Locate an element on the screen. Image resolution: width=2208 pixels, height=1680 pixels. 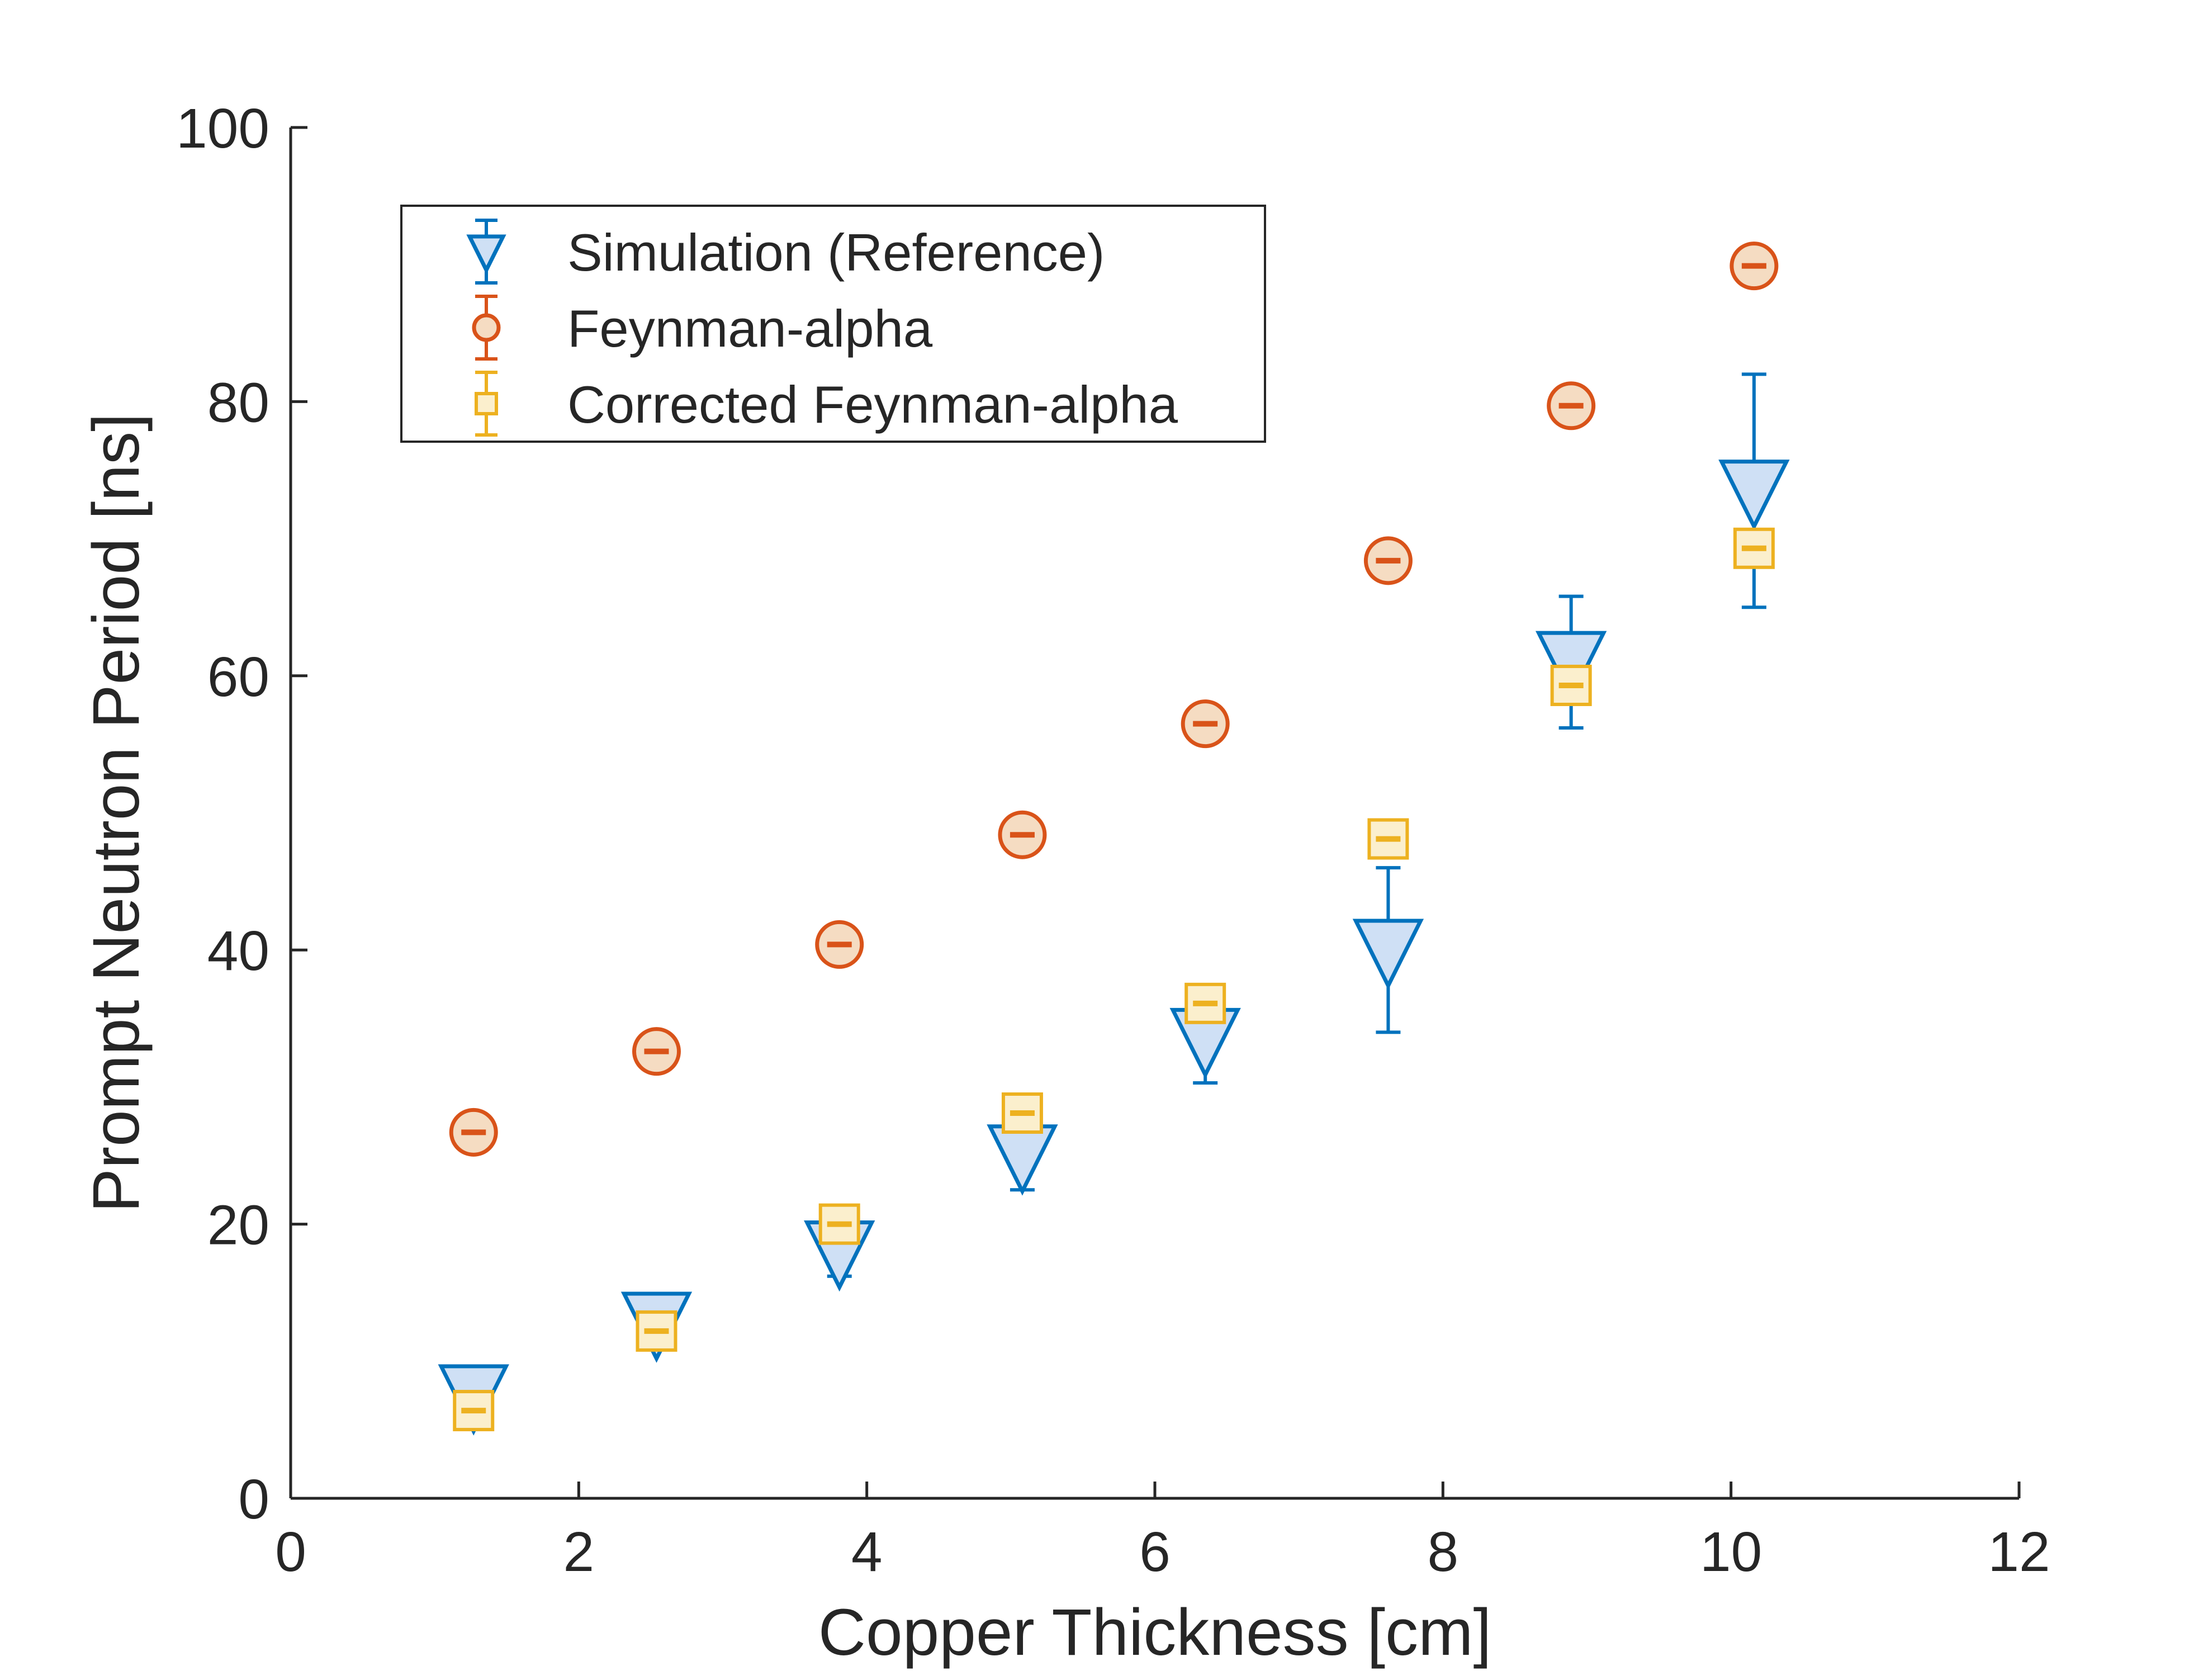
legend-label: Simulation (Reference) is located at coordinates (836, 252).